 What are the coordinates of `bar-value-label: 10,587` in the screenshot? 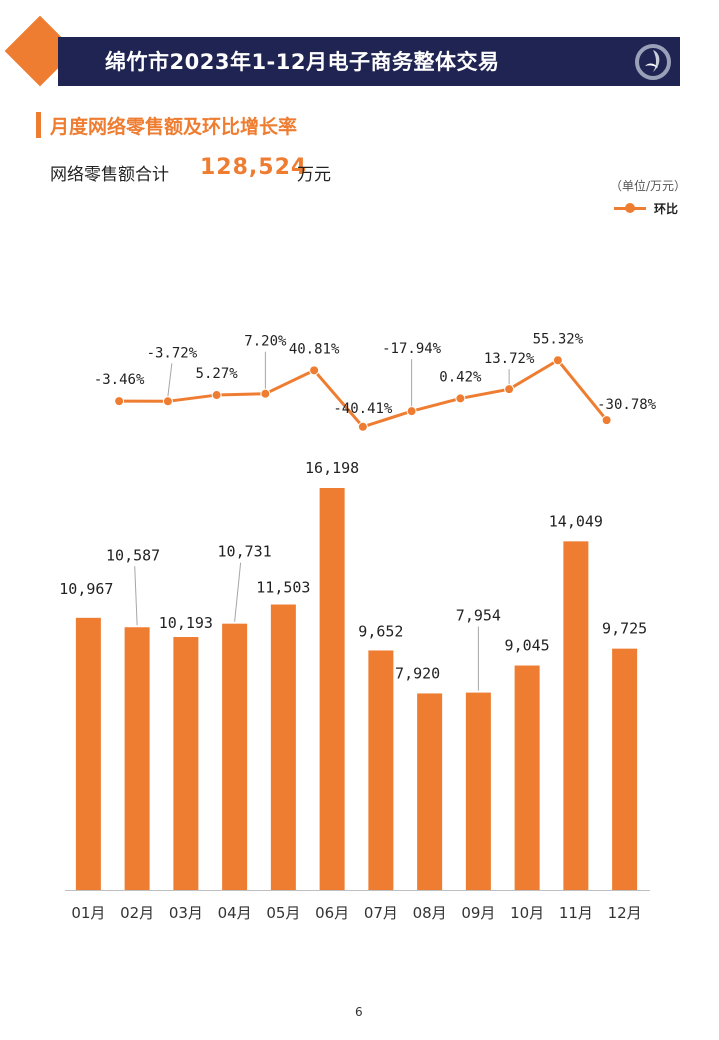 It's located at (133, 555).